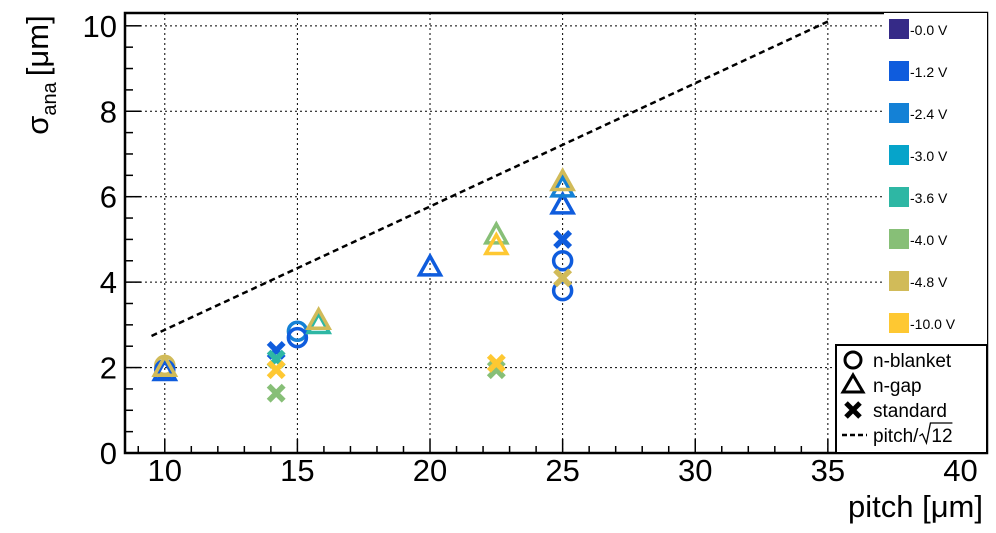 This screenshot has height=533, width=996. What do you see at coordinates (430, 470) in the screenshot?
I see `x-tick-label: 20` at bounding box center [430, 470].